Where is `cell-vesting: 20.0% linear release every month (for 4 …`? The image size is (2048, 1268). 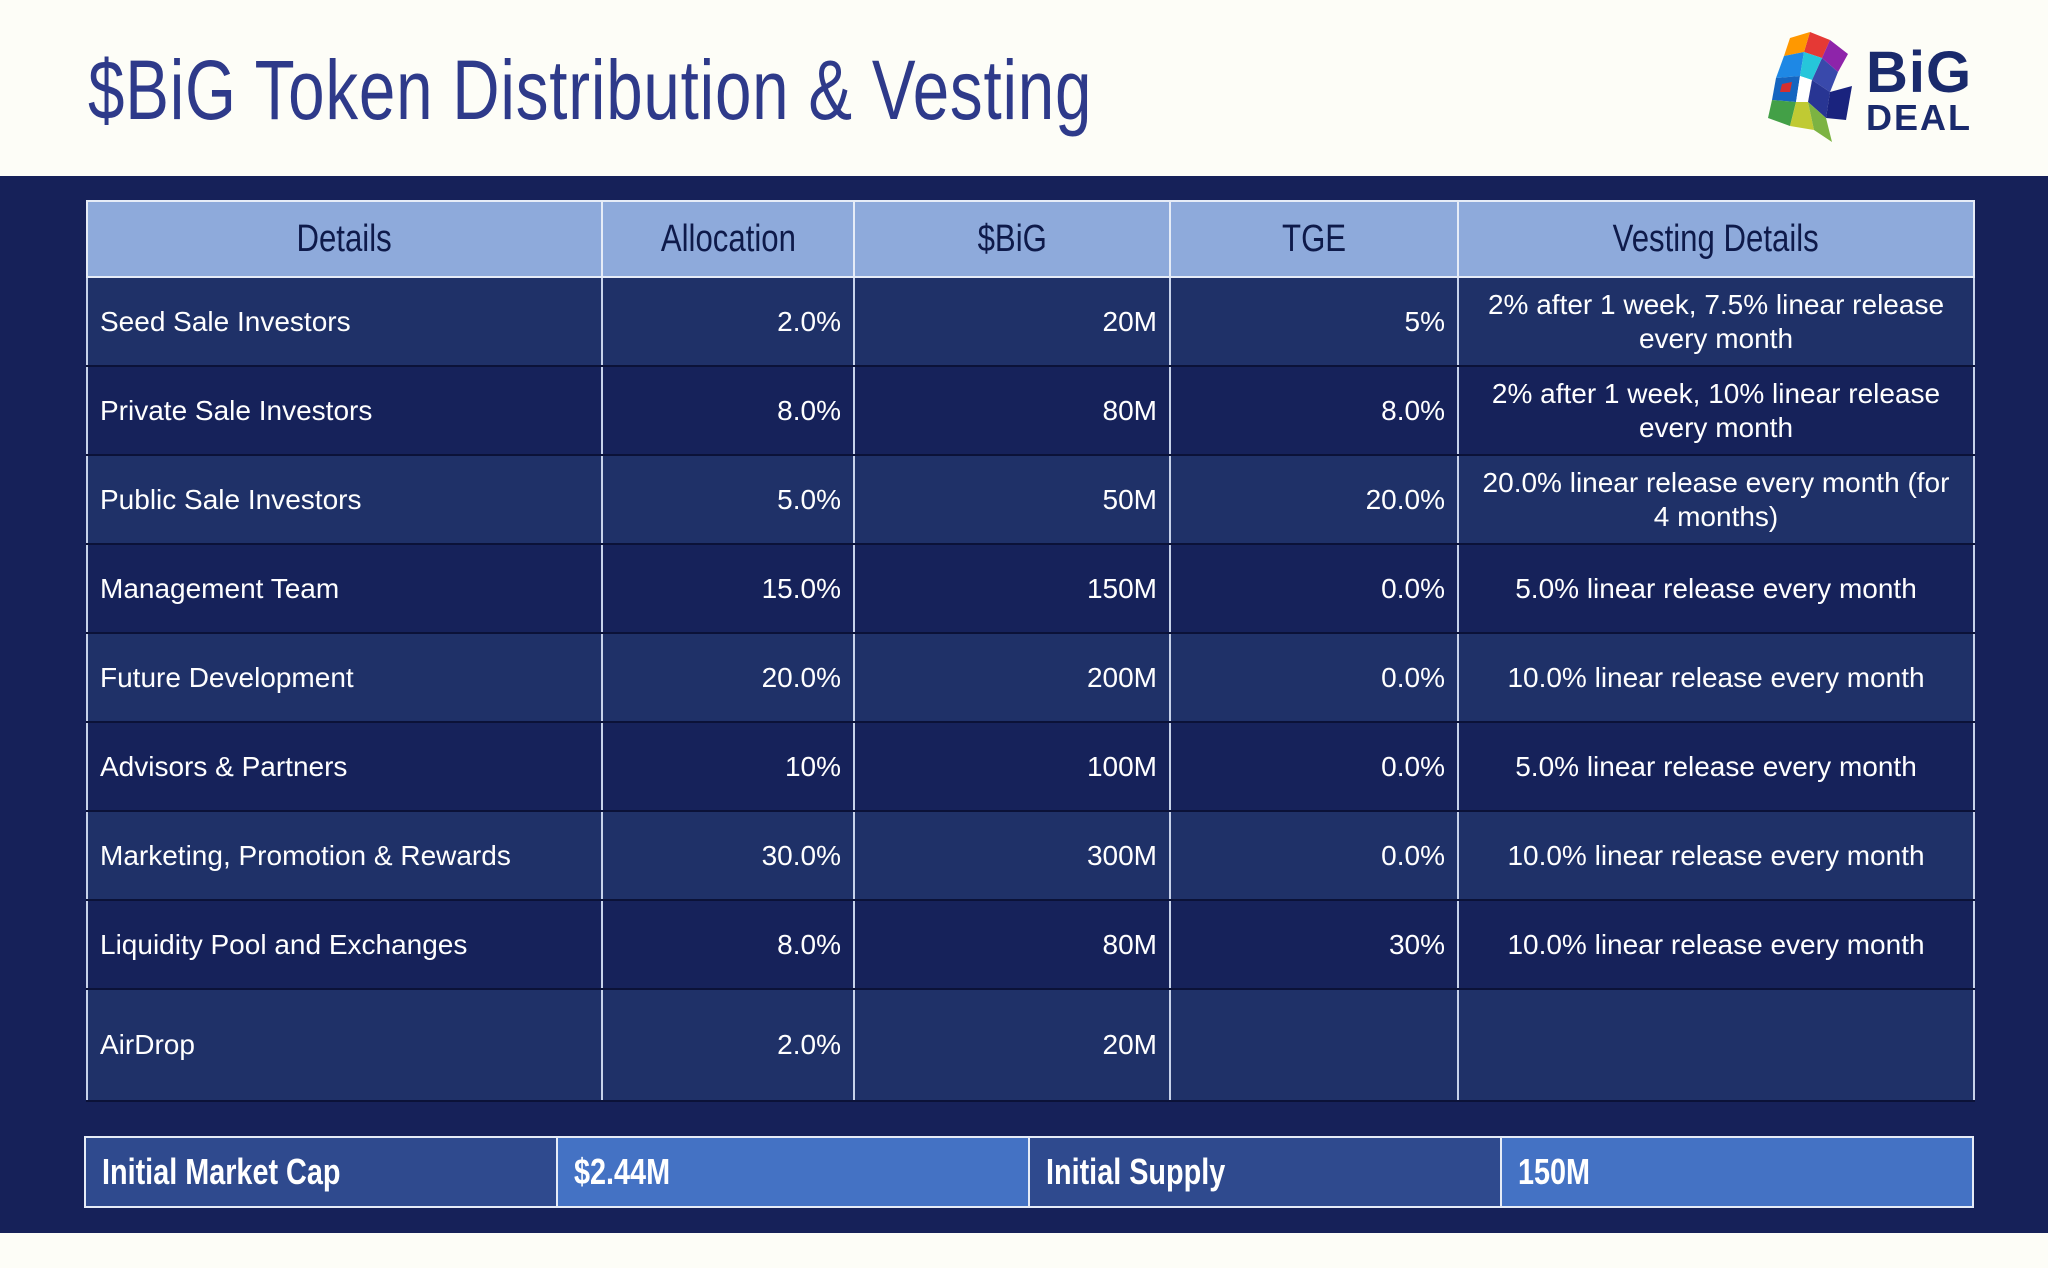 cell-vesting: 20.0% linear release every month (for 4 … is located at coordinates (1716, 499).